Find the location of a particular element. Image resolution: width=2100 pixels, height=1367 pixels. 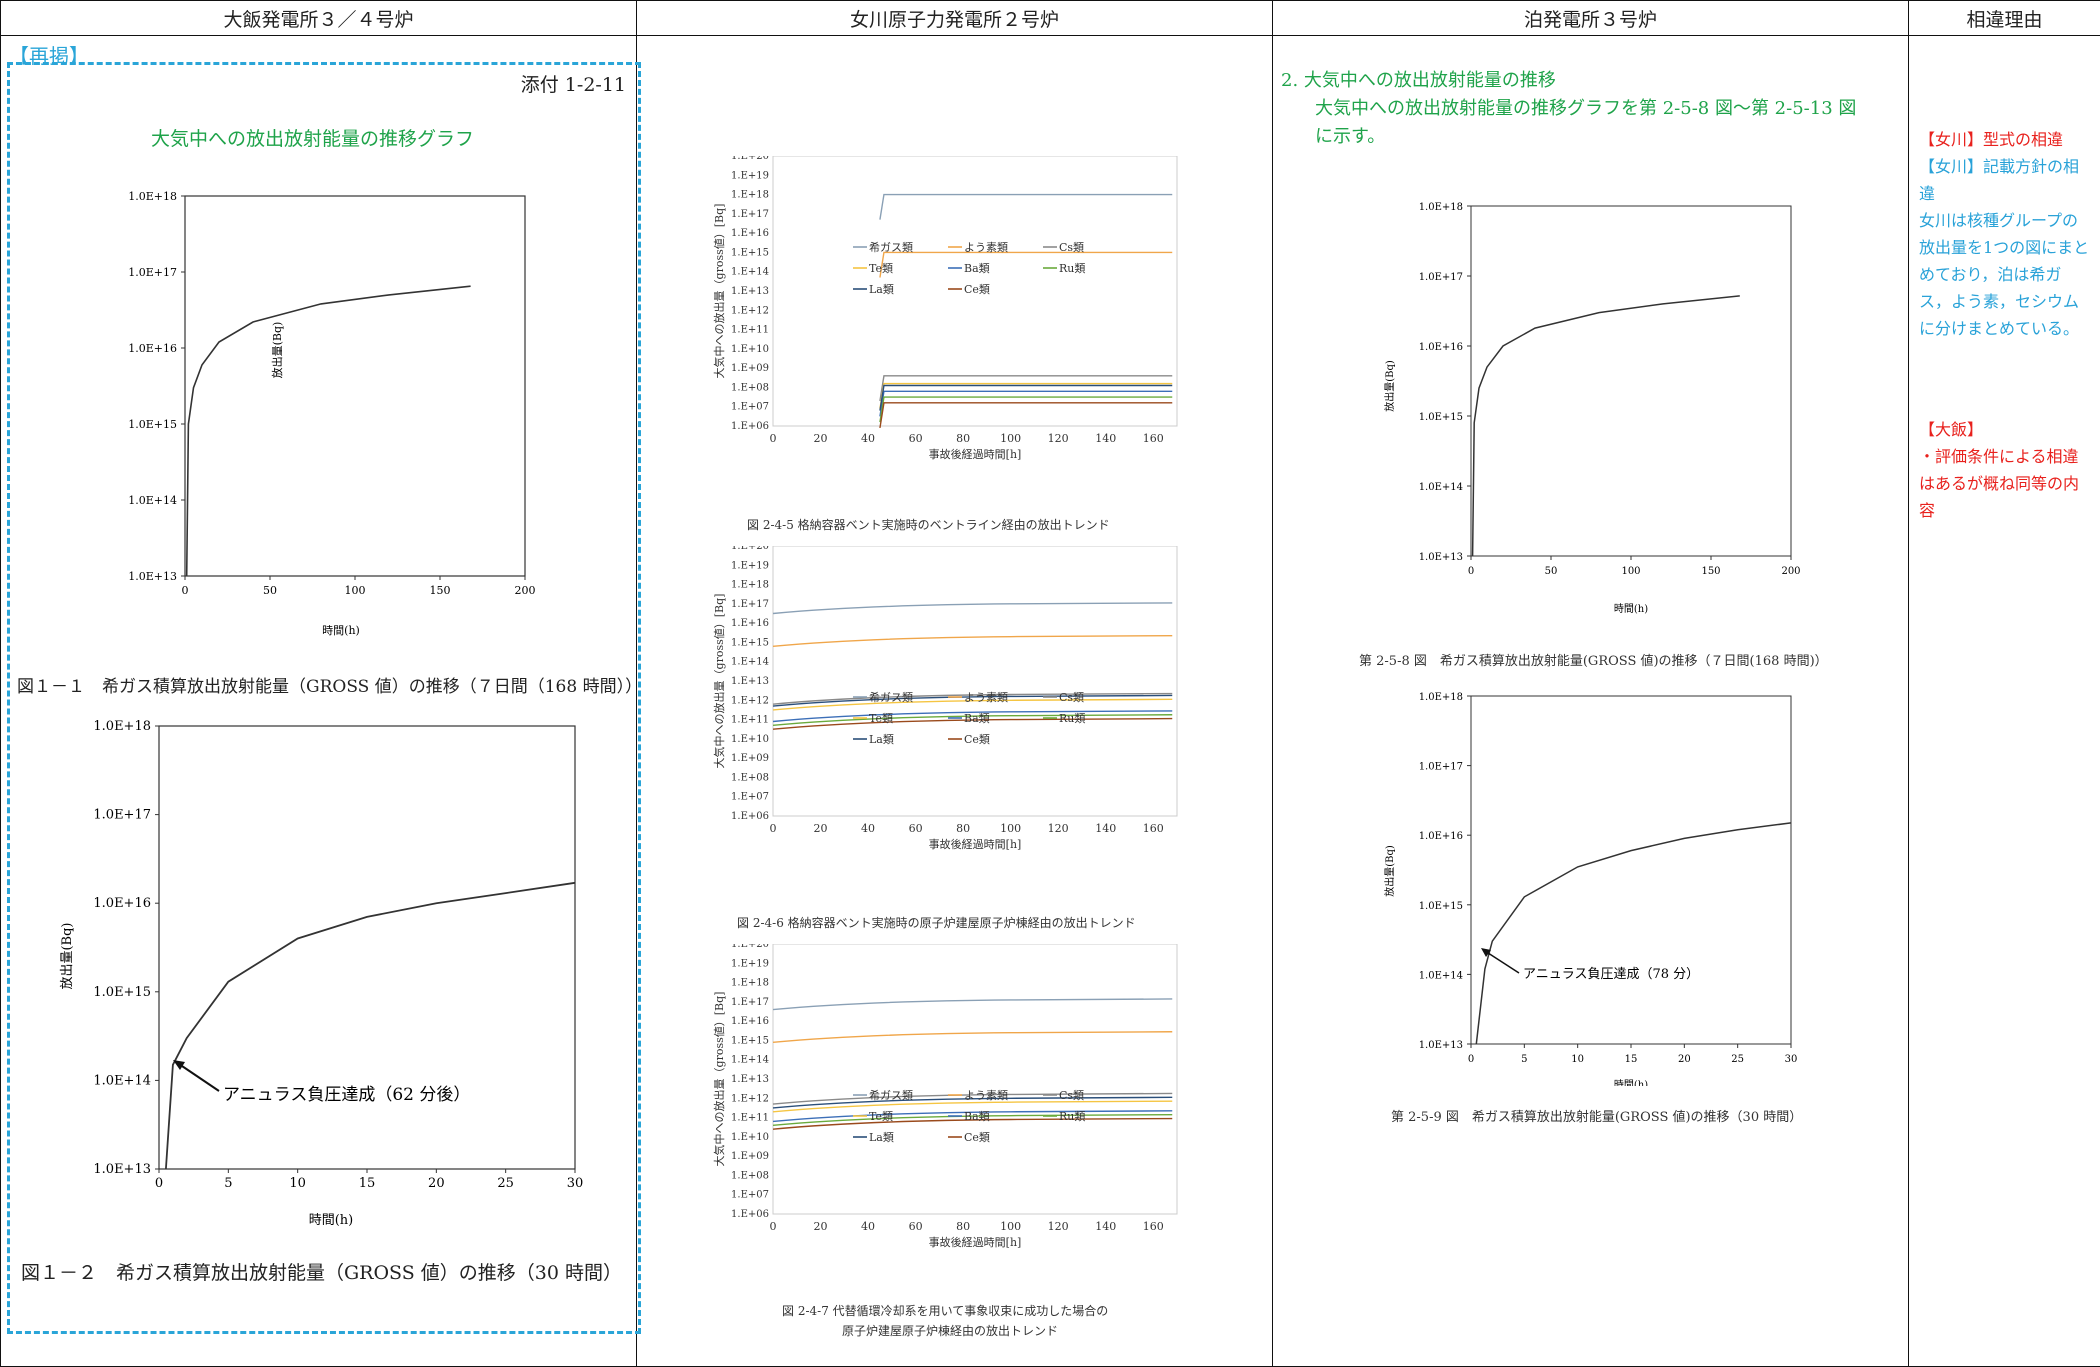

tomari-fig-2-5-9-caption: 第 2-5-9 図 希ガス積算放出放射能量(GROSS 値)の推移（30 時間） is located at coordinates (1597, 1117).